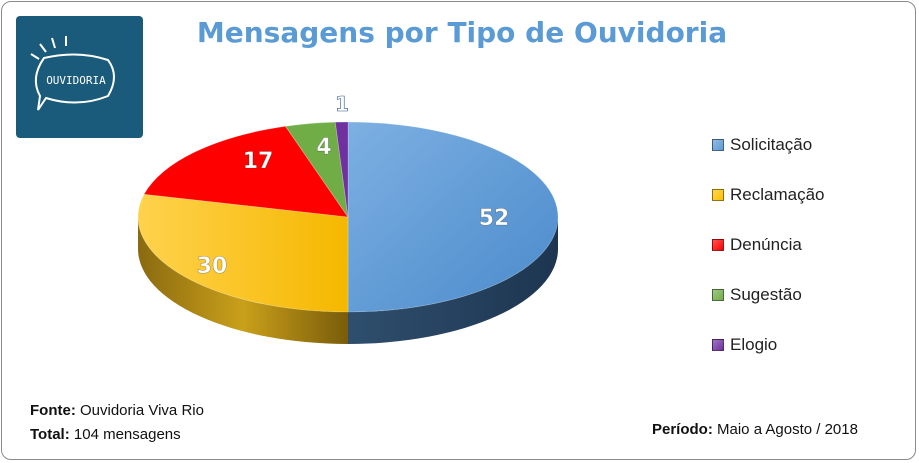 The image size is (919, 463). Describe the element at coordinates (323, 147) in the screenshot. I see `data-label-sugestao: 4` at that location.